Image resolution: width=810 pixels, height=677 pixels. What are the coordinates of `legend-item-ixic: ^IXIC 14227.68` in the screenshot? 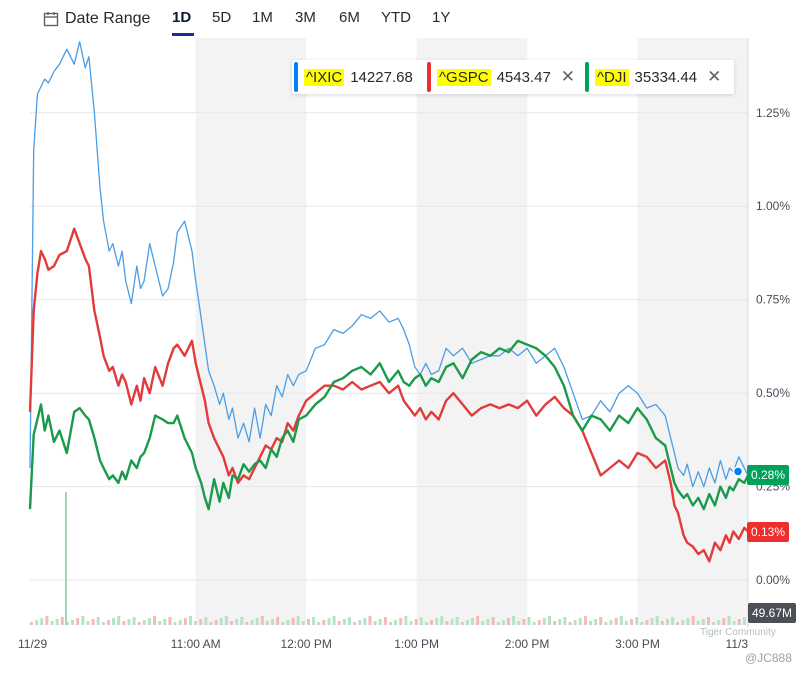 It's located at (353, 77).